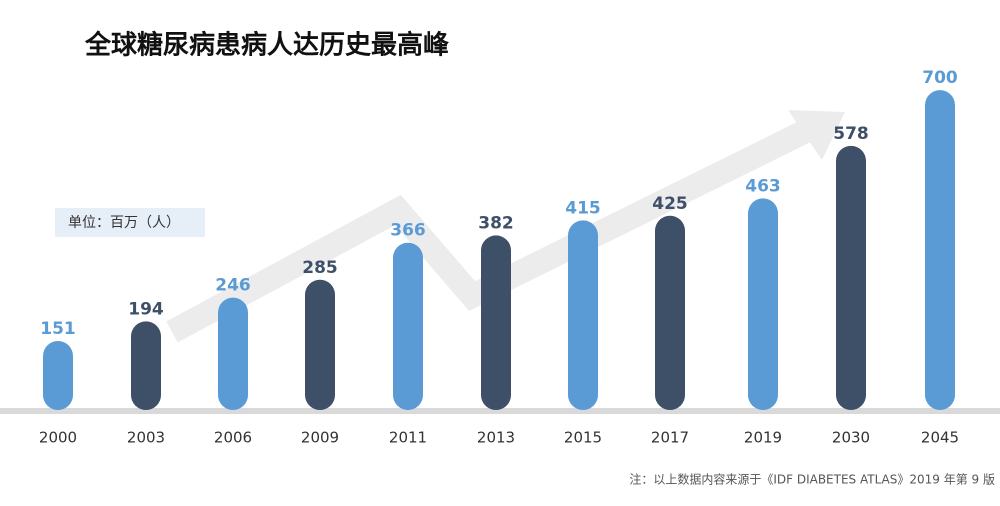 This screenshot has width=1000, height=506. What do you see at coordinates (58, 438) in the screenshot?
I see `x-tick-label: 2000` at bounding box center [58, 438].